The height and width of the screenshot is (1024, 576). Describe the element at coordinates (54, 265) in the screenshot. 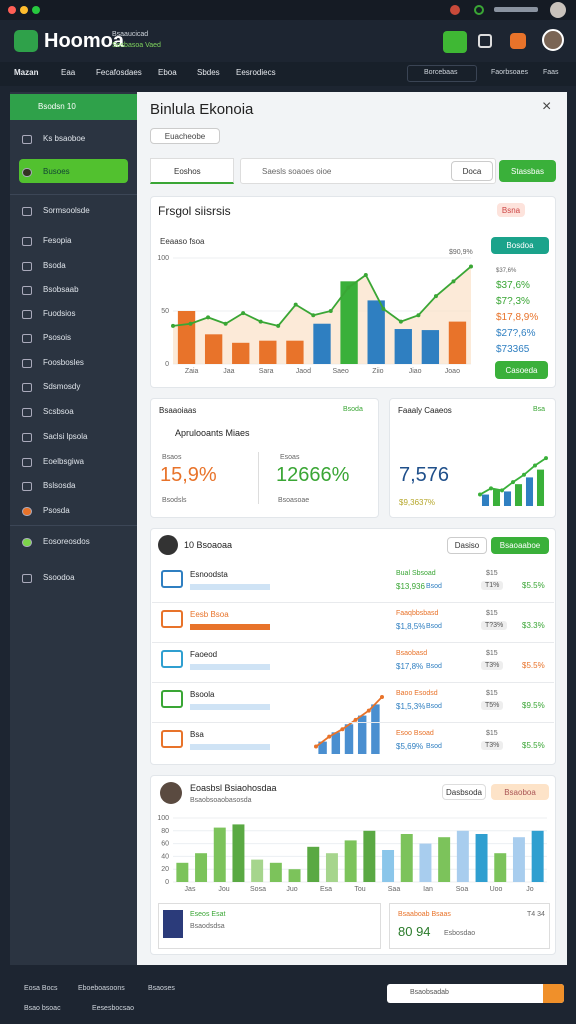

I see `sidebar-item: Bsoda` at that location.